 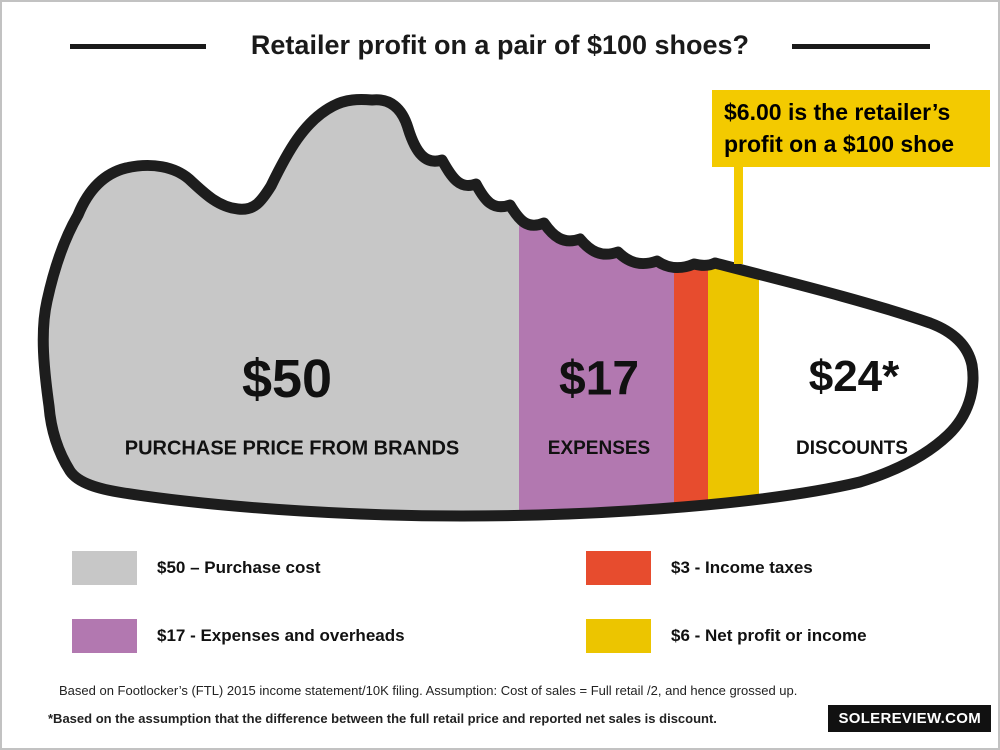 What do you see at coordinates (599, 448) in the screenshot?
I see `segment-label-expenses: EXPENSES` at bounding box center [599, 448].